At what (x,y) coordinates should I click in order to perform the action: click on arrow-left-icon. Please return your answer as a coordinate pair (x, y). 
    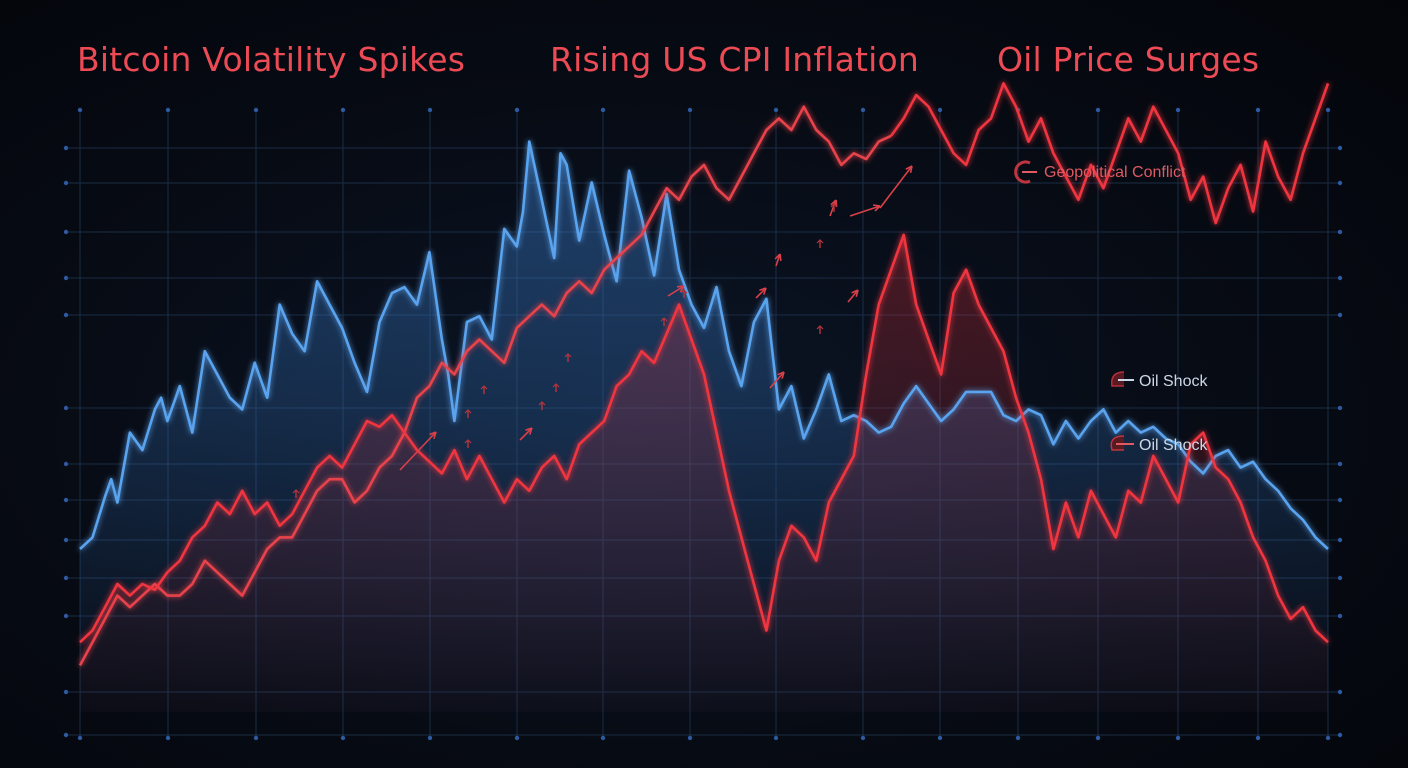
    Looking at the image, I should click on (1118, 379).